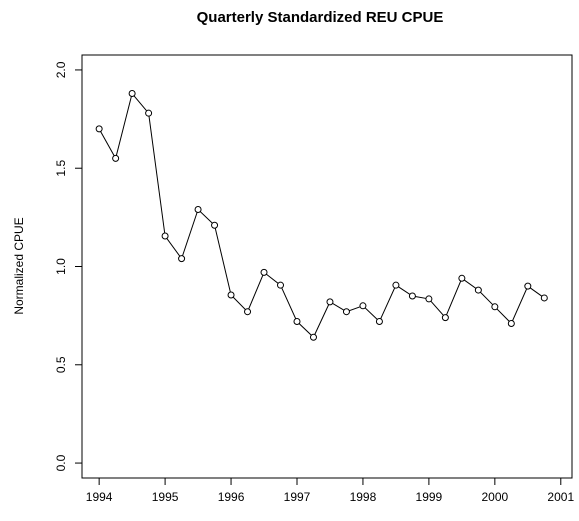 The width and height of the screenshot is (579, 521). What do you see at coordinates (297, 497) in the screenshot?
I see `x-tick-label: 1997` at bounding box center [297, 497].